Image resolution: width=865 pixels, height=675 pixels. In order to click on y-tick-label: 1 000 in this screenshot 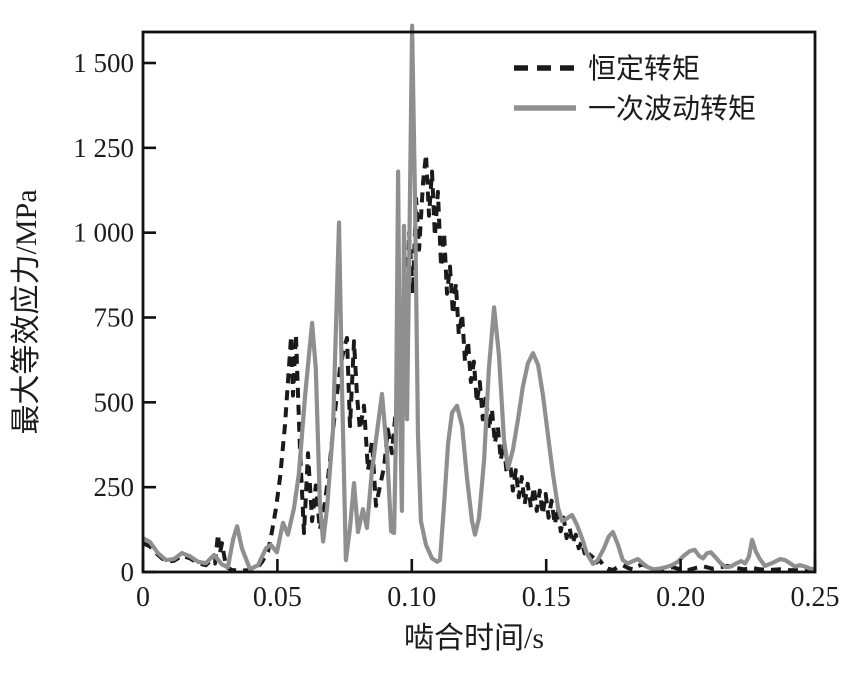, I will do `click(103, 233)`.